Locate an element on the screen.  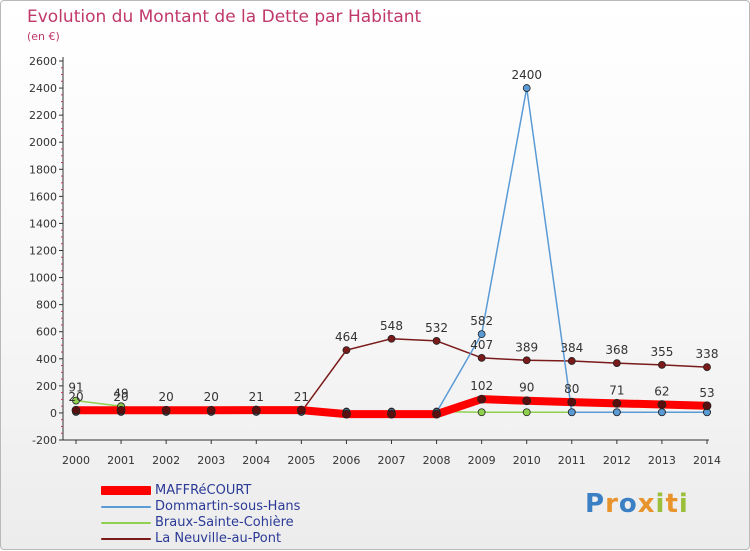
data-label: 80 is located at coordinates (571, 389).